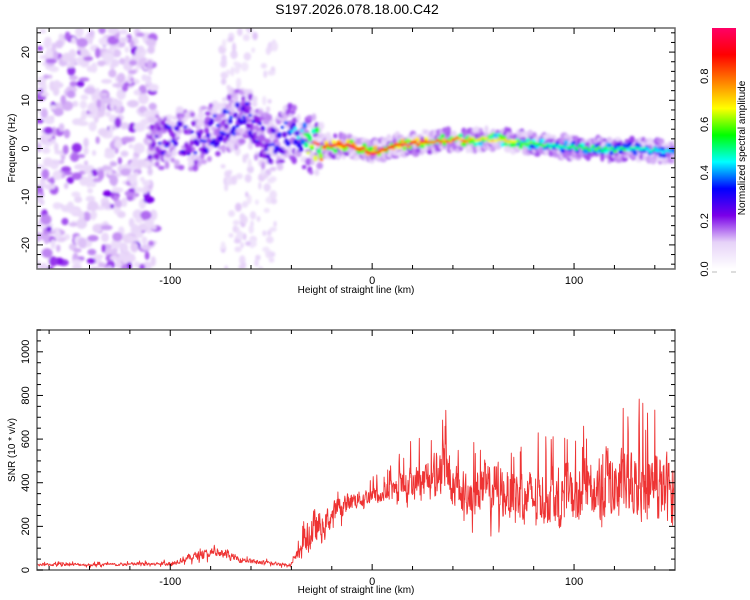 This screenshot has height=600, width=750. What do you see at coordinates (170, 281) in the screenshot?
I see `spectrogram-xtick-label: -100` at bounding box center [170, 281].